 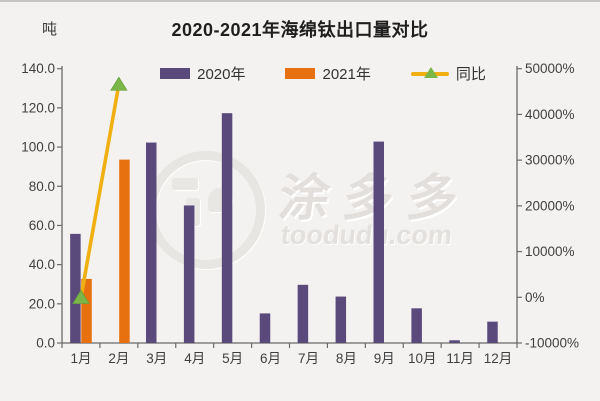 What do you see at coordinates (454, 341) in the screenshot?
I see `bar-2020年-11月` at bounding box center [454, 341].